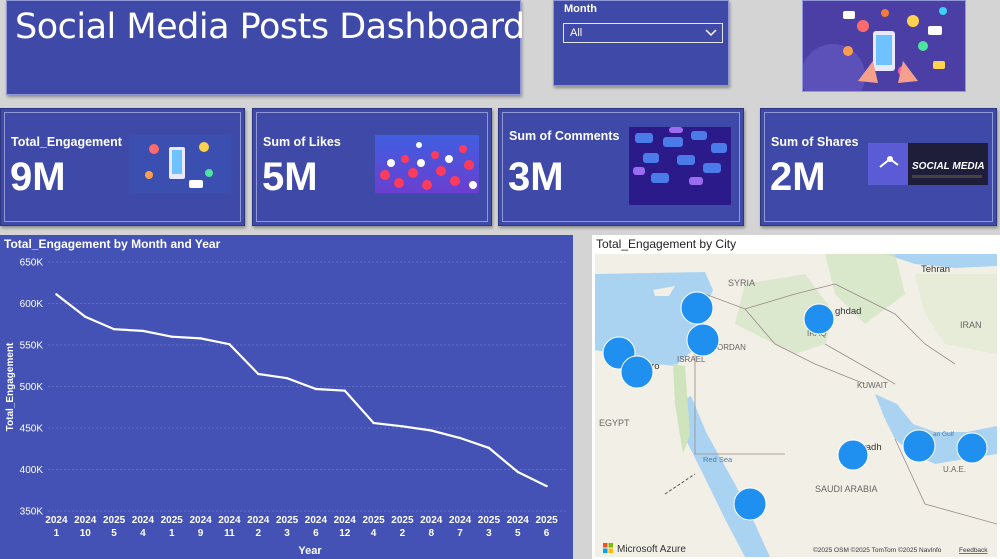 The height and width of the screenshot is (559, 1000). What do you see at coordinates (973, 550) in the screenshot?
I see `map-feedback-link: Feedback` at bounding box center [973, 550].